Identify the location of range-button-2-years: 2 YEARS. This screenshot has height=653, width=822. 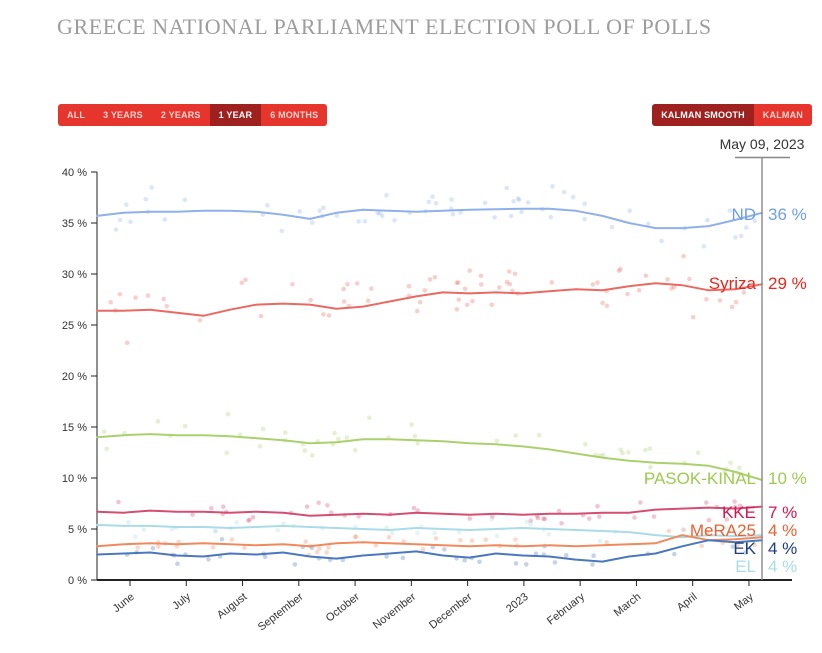
(180, 115).